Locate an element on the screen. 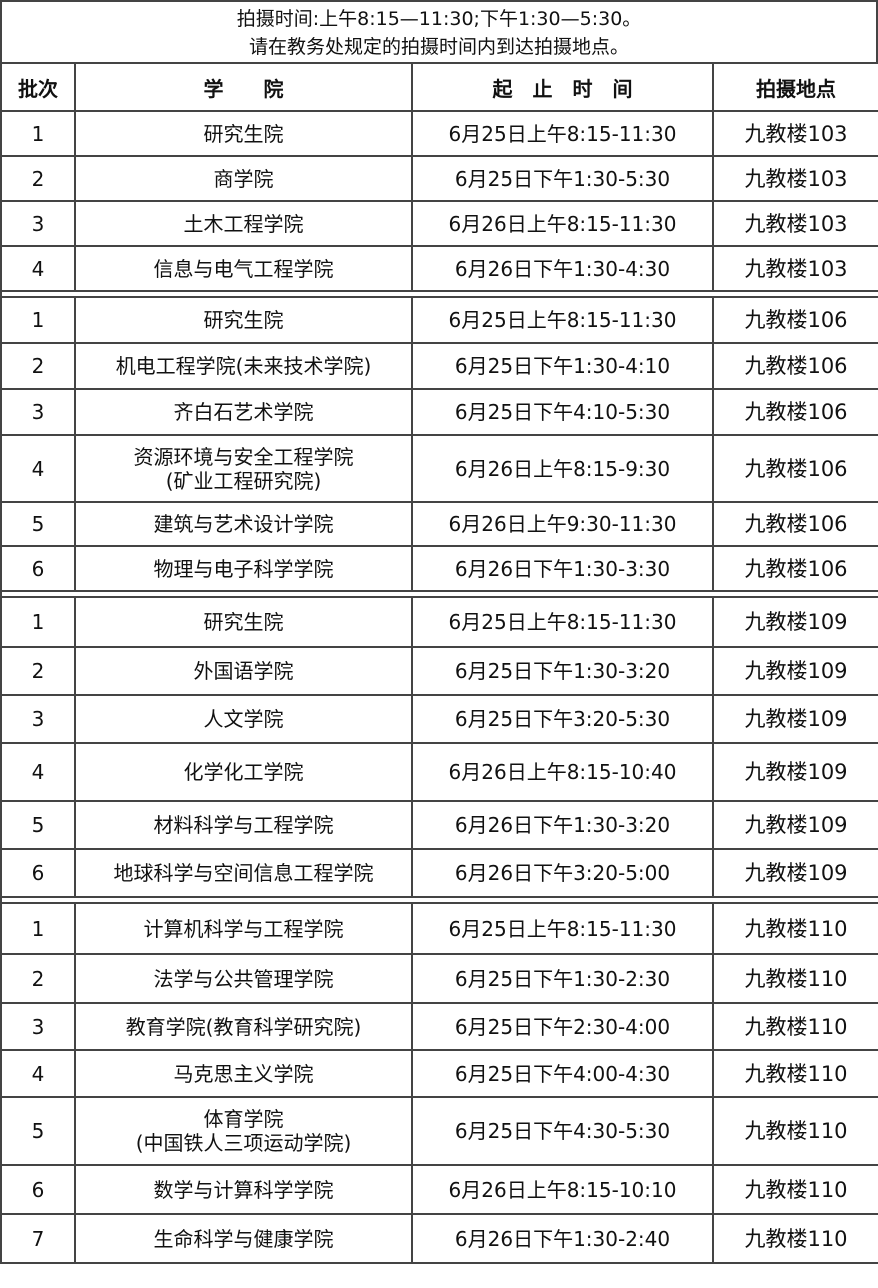 This screenshot has width=878, height=1288. college-cell: 材料科学与工程学院 is located at coordinates (243, 825).